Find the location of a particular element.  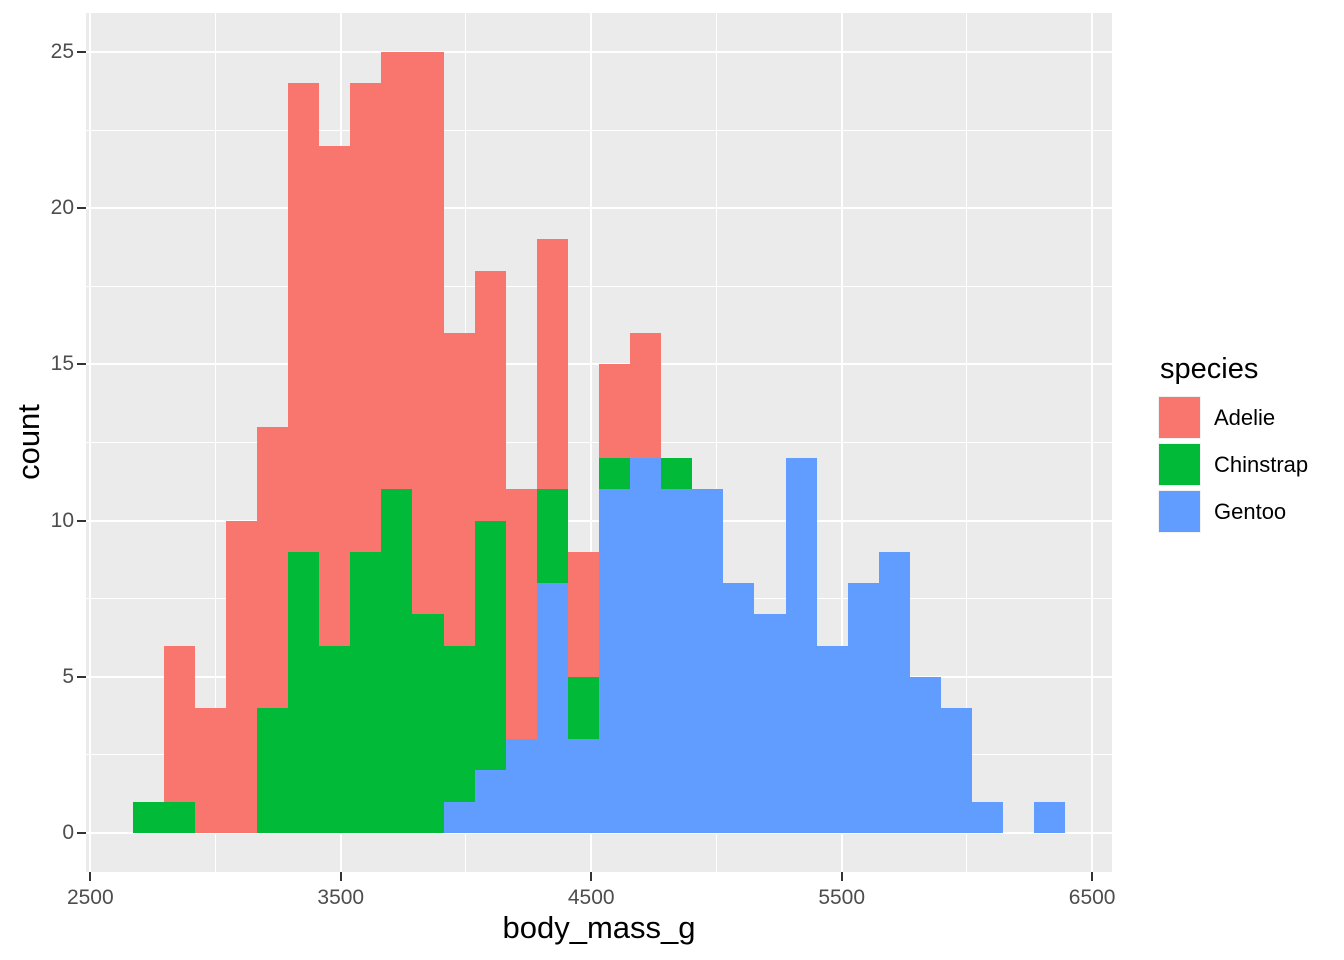

x-tick-label: 6500 is located at coordinates (1092, 897).